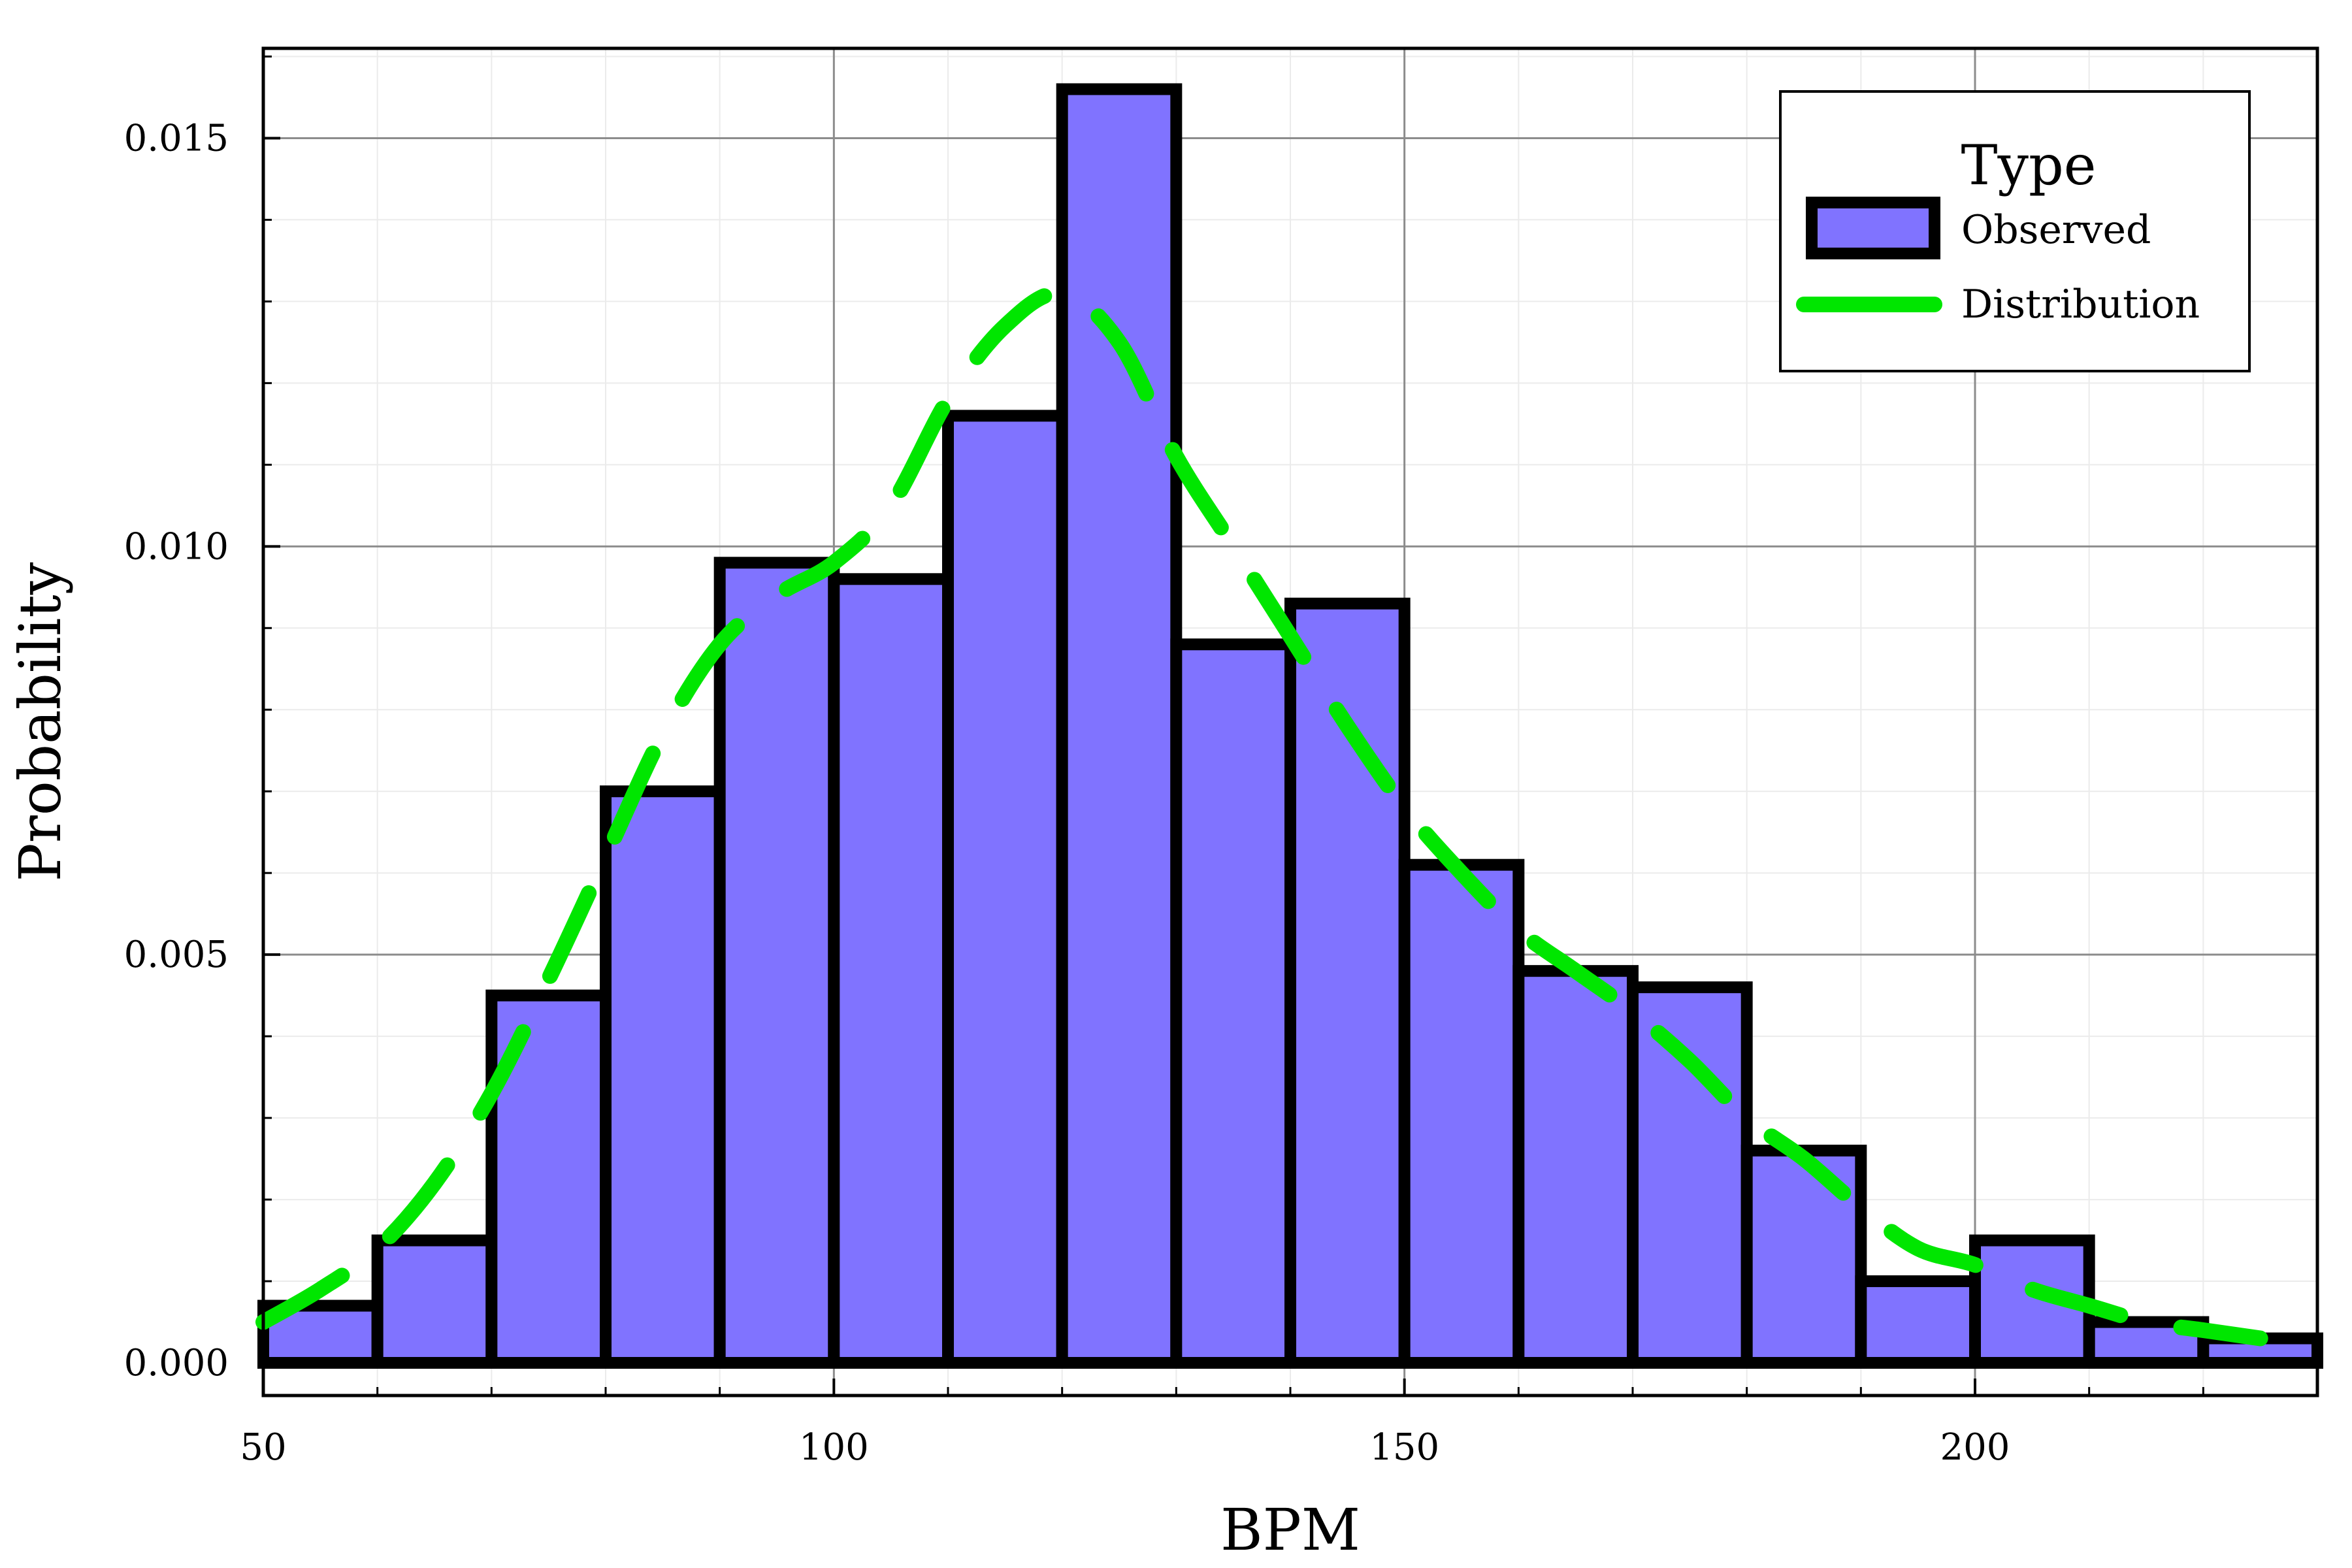  What do you see at coordinates (2029, 165) in the screenshot?
I see `legend-title: Type` at bounding box center [2029, 165].